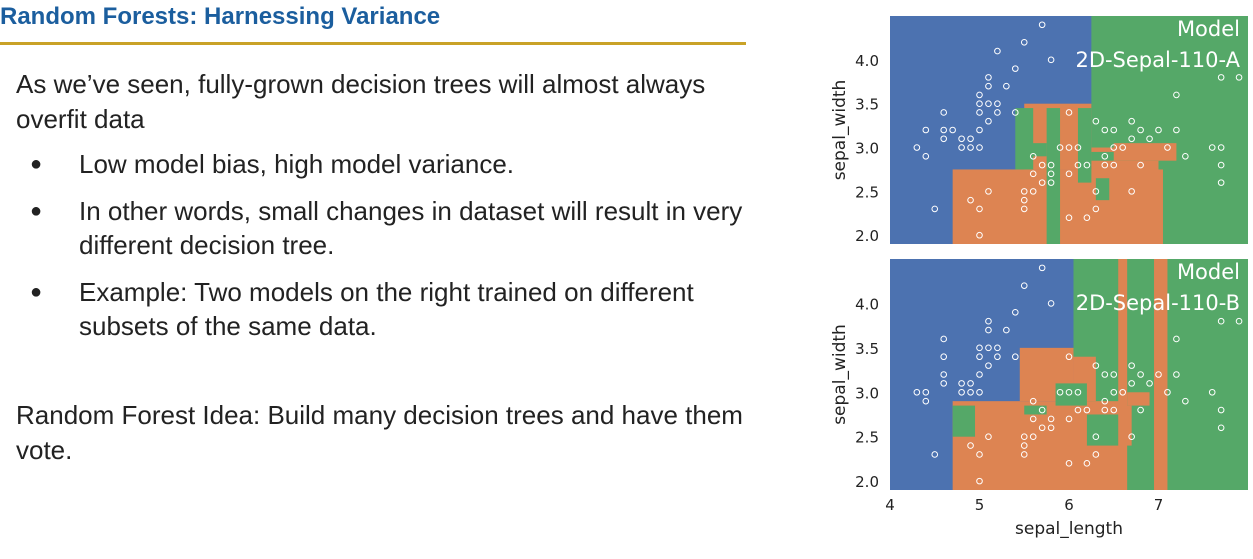 This screenshot has height=559, width=1253. Describe the element at coordinates (1069, 529) in the screenshot. I see `x-axis-label: sepal_length` at that location.